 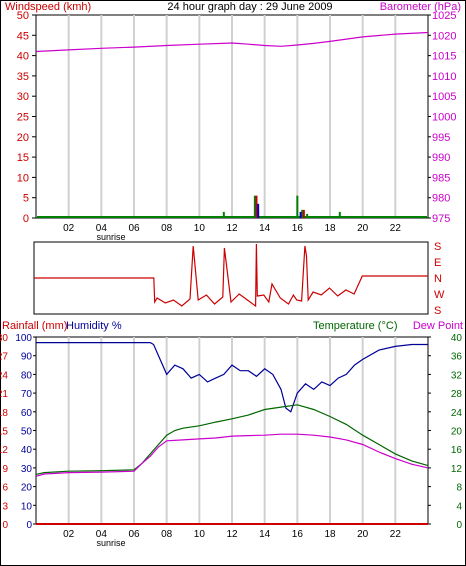 What do you see at coordinates (5, 469) in the screenshot?
I see `rainfall-tick-label: 9` at bounding box center [5, 469].